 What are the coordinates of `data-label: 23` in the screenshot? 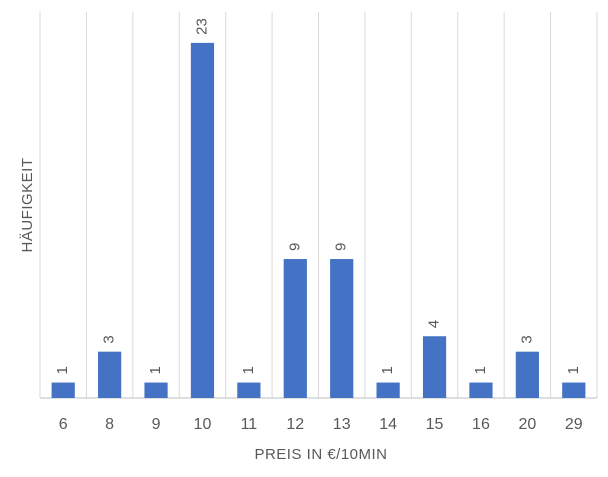 It's located at (201, 26).